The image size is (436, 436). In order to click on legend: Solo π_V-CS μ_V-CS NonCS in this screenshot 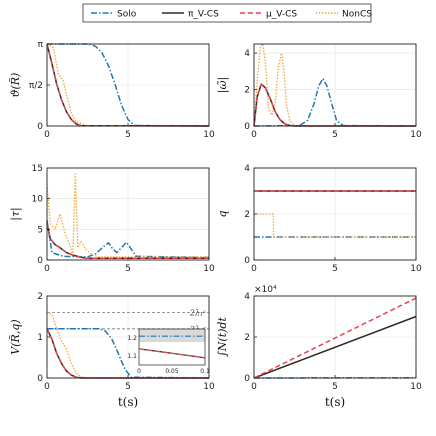, I will do `click(227, 13)`.